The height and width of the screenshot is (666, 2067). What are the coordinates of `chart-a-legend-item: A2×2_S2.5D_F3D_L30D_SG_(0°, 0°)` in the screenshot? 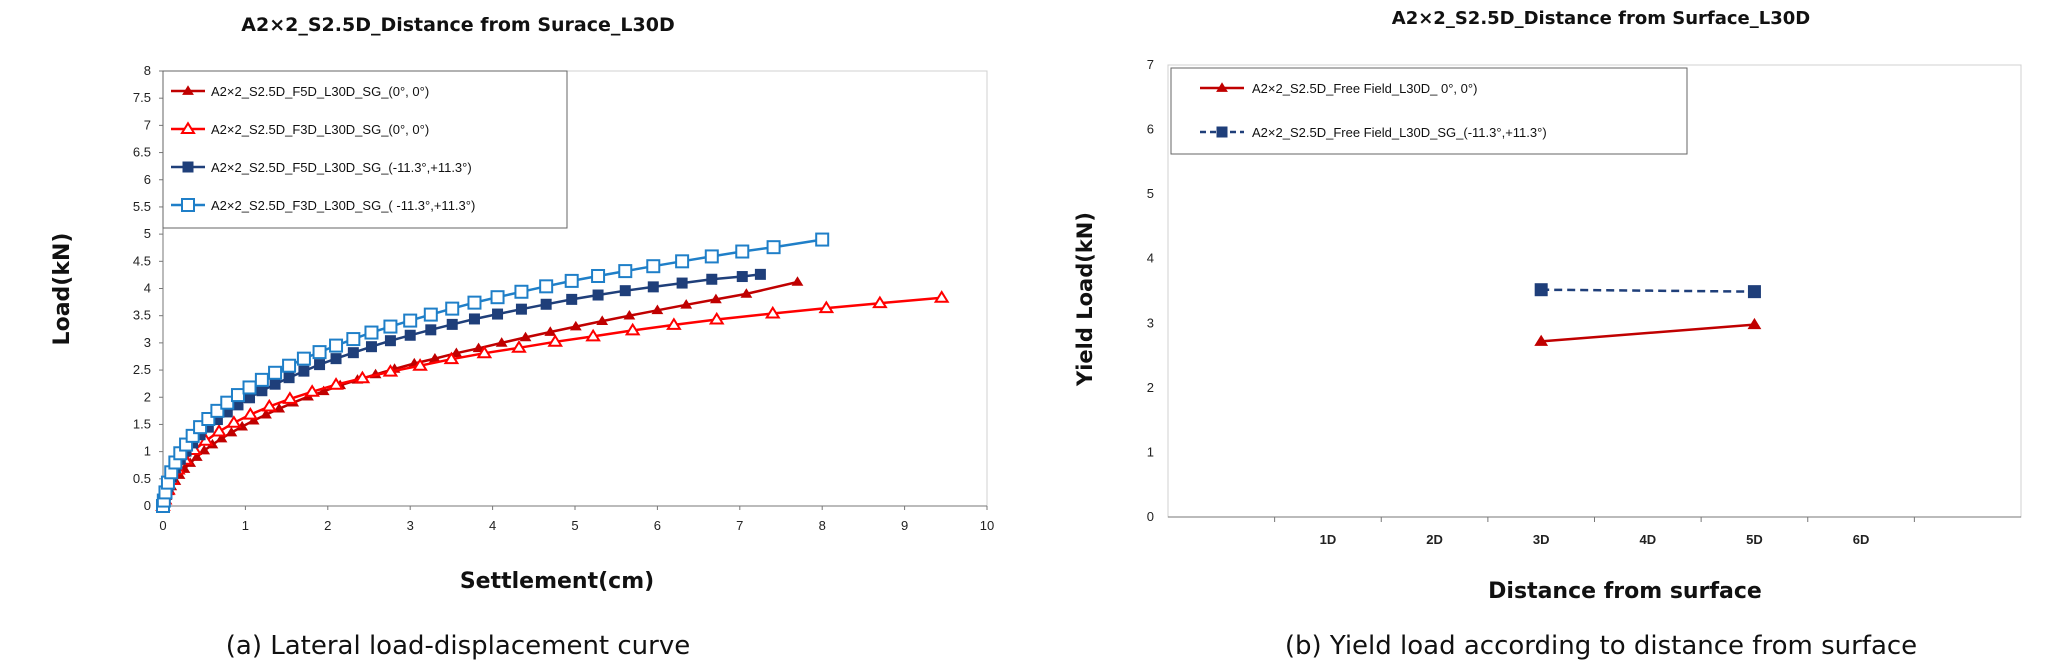 It's located at (300, 129).